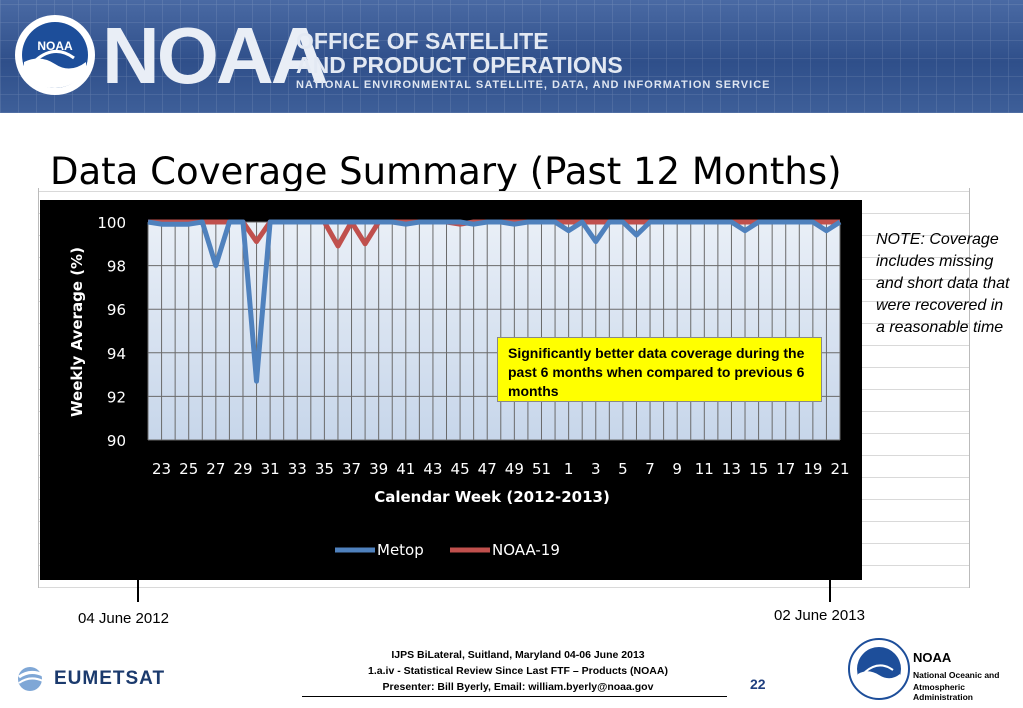  I want to click on x-tick-label: 41, so click(405, 469).